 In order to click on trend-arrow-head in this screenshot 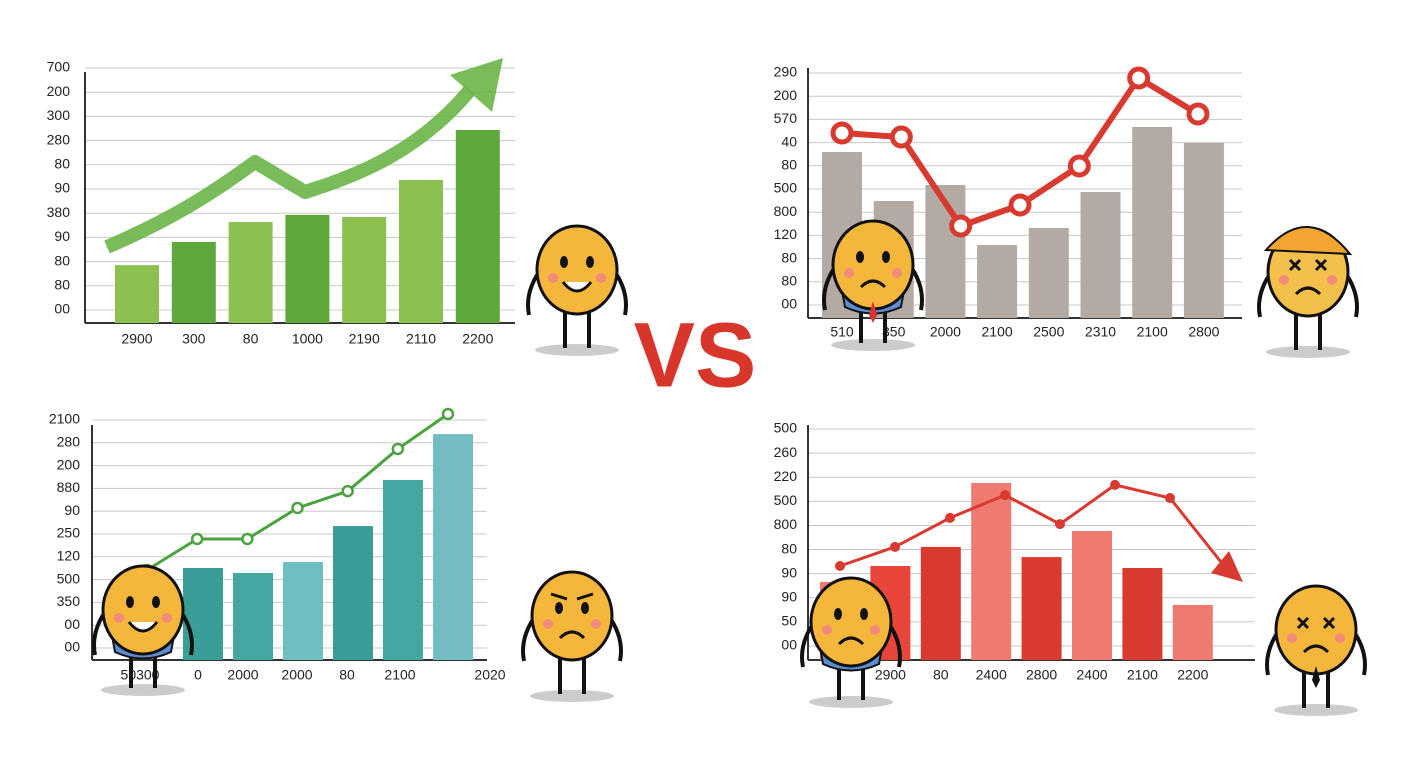, I will do `click(476, 85)`.